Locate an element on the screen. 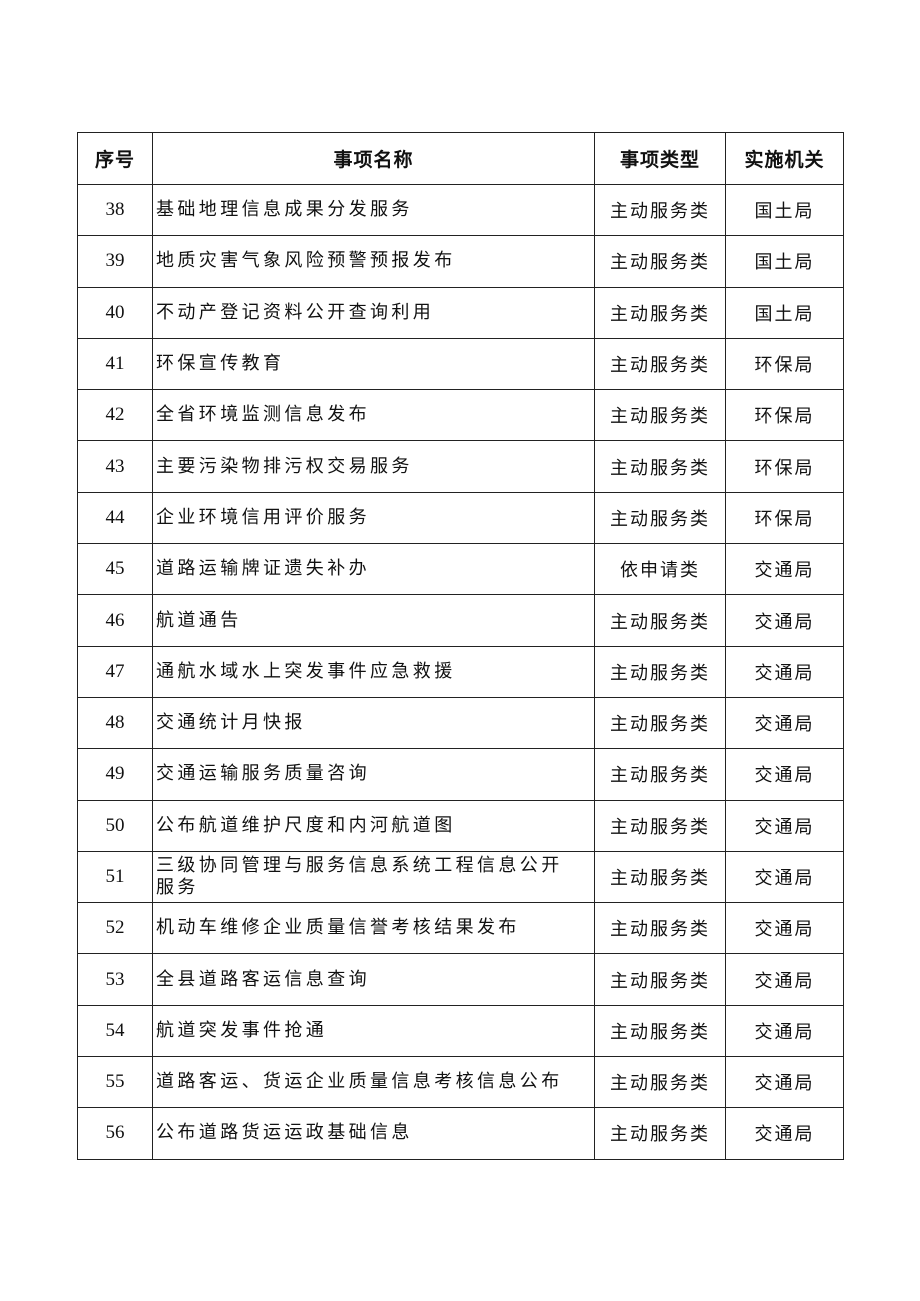  row-item-name: 航道通告 is located at coordinates (199, 620).